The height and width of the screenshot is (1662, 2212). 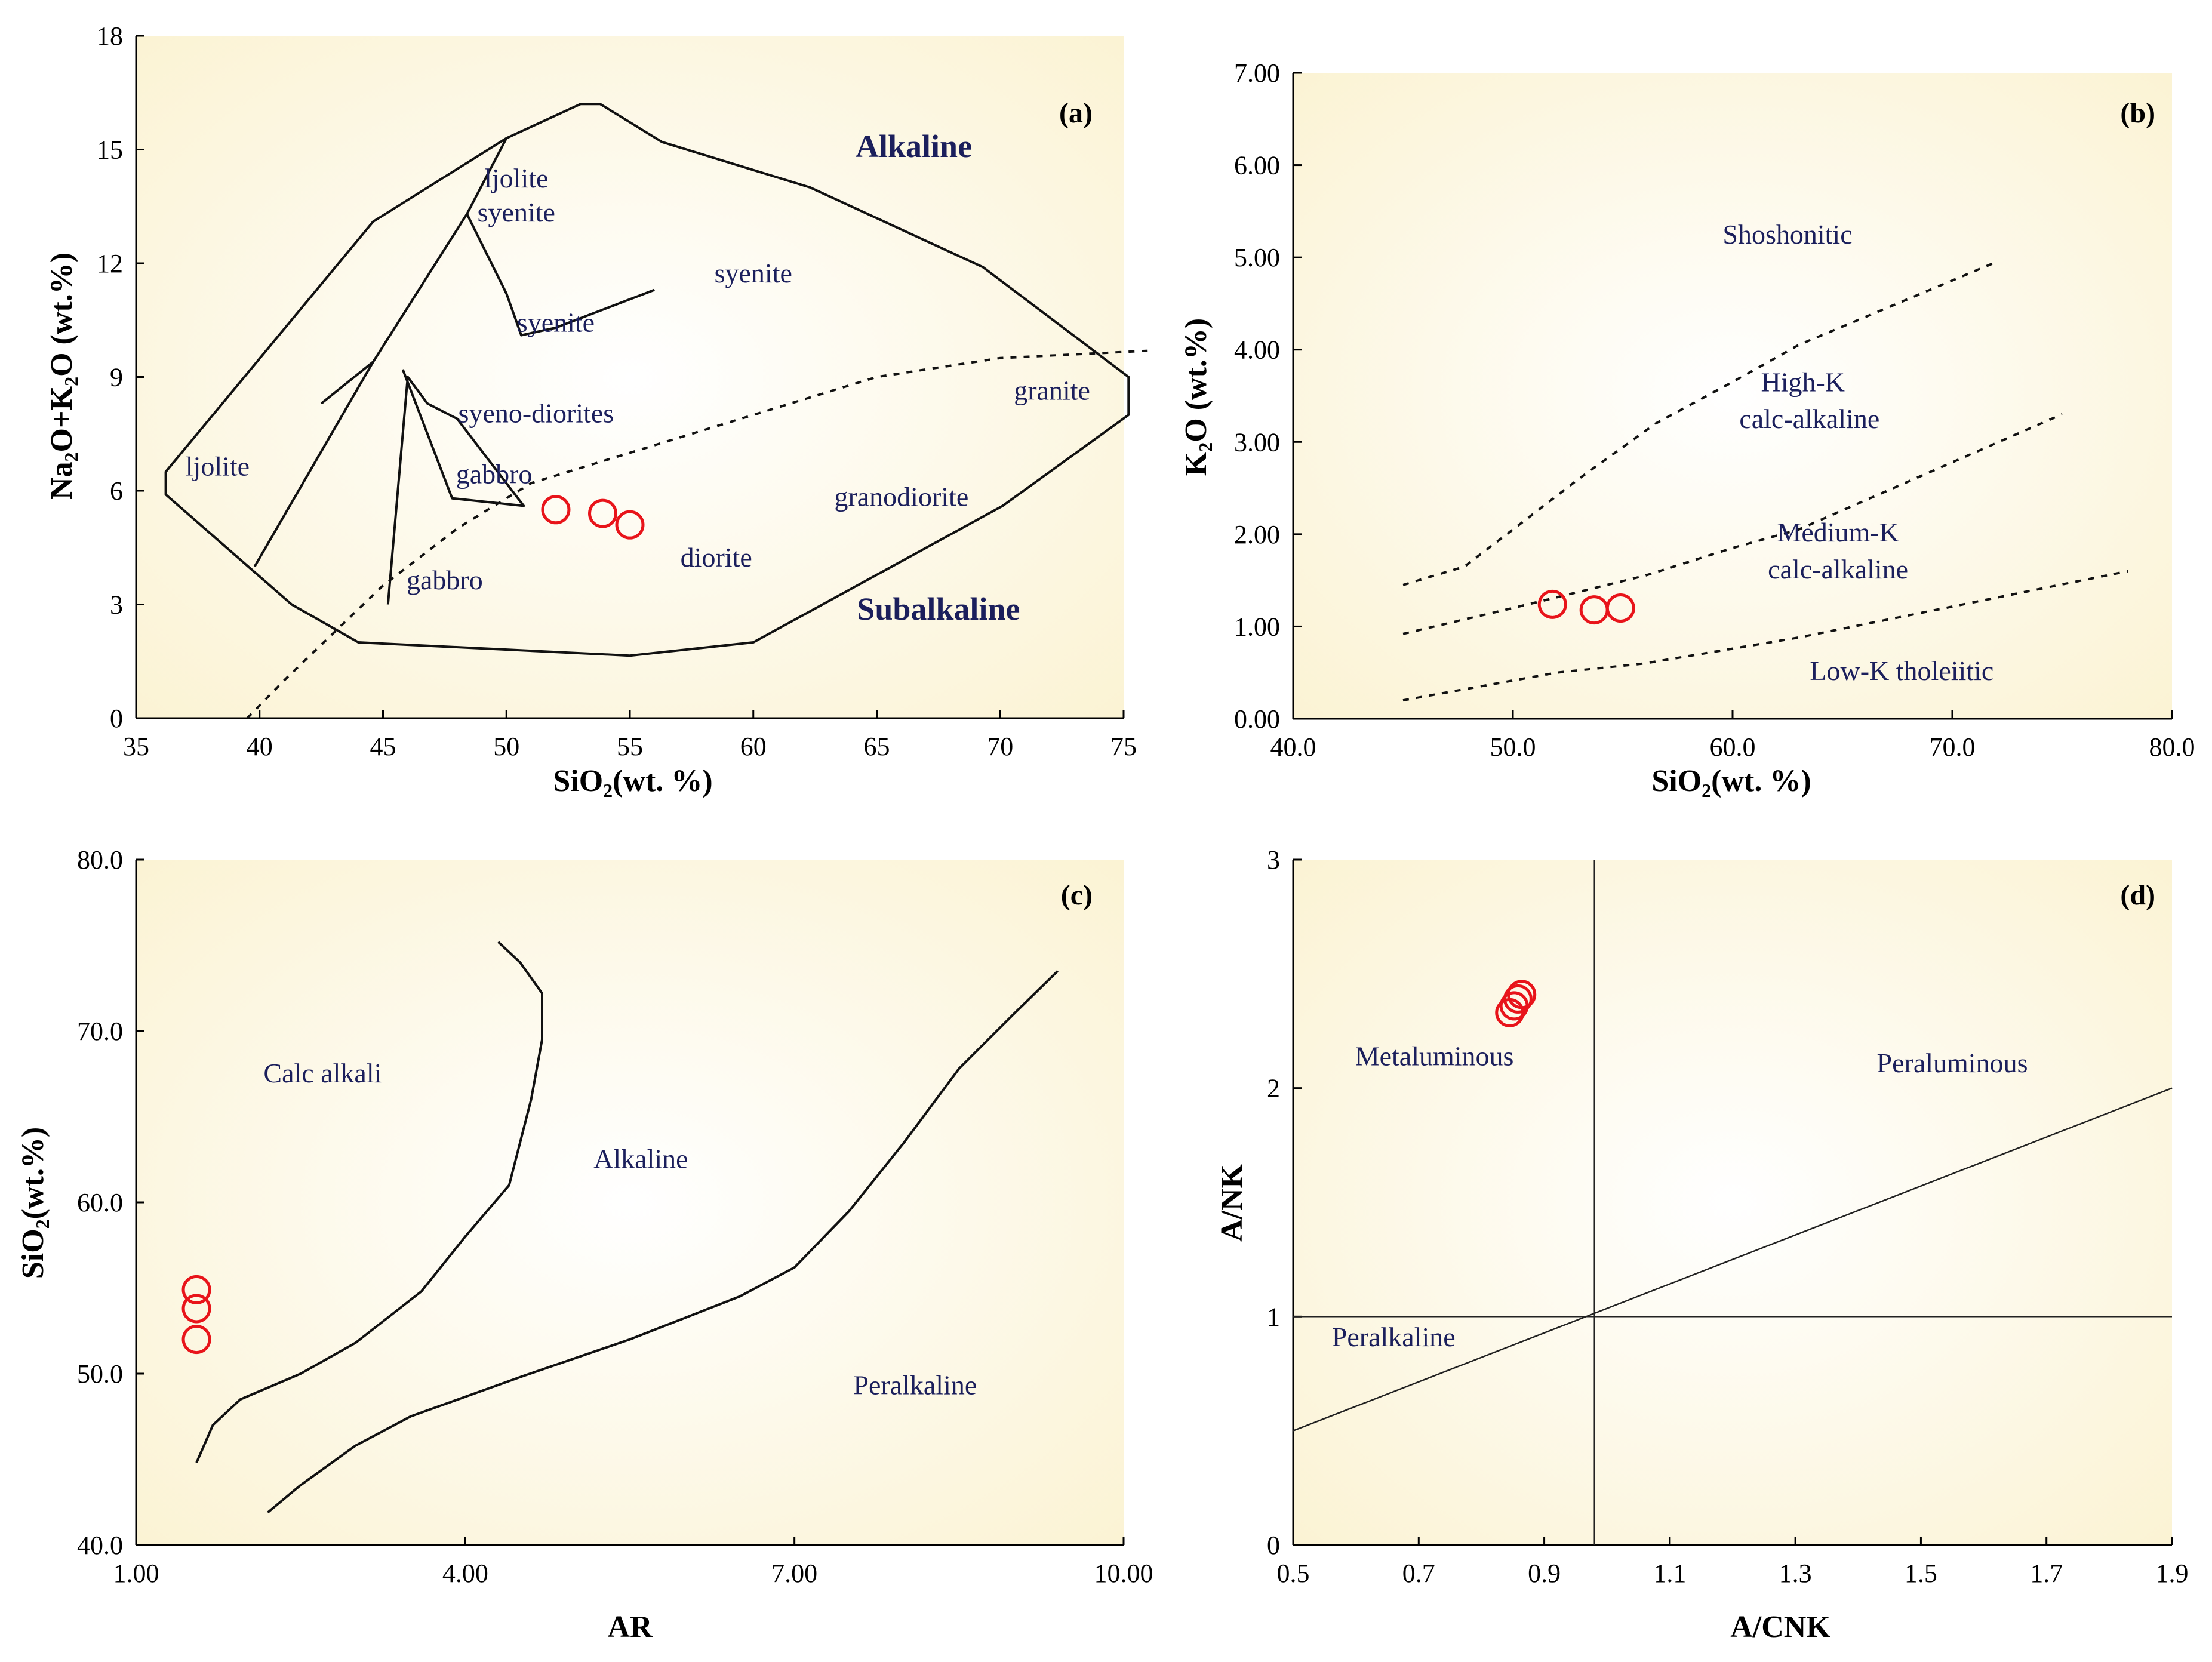 I want to click on x-tick-label: 40, so click(x=260, y=746).